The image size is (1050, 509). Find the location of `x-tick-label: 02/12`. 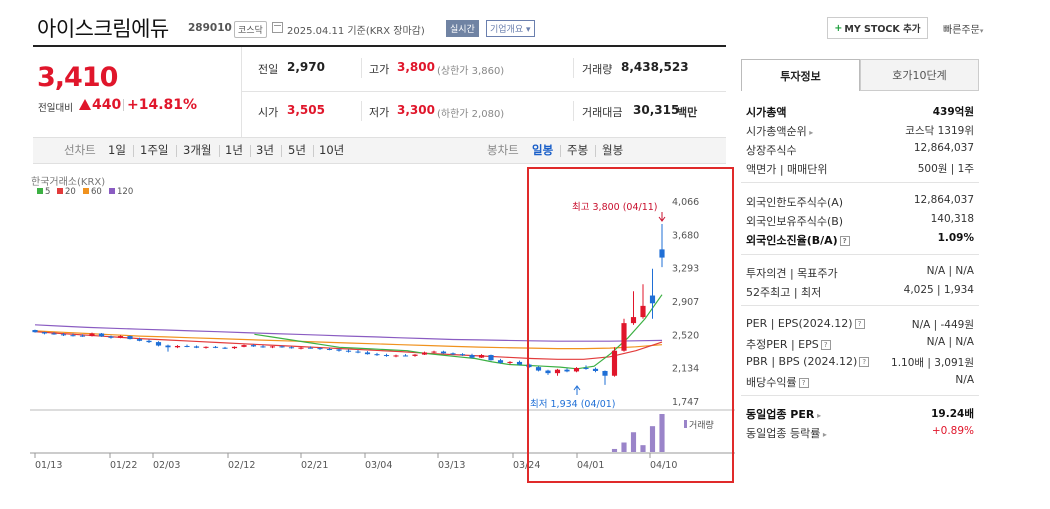

x-tick-label: 02/12 is located at coordinates (241, 465).